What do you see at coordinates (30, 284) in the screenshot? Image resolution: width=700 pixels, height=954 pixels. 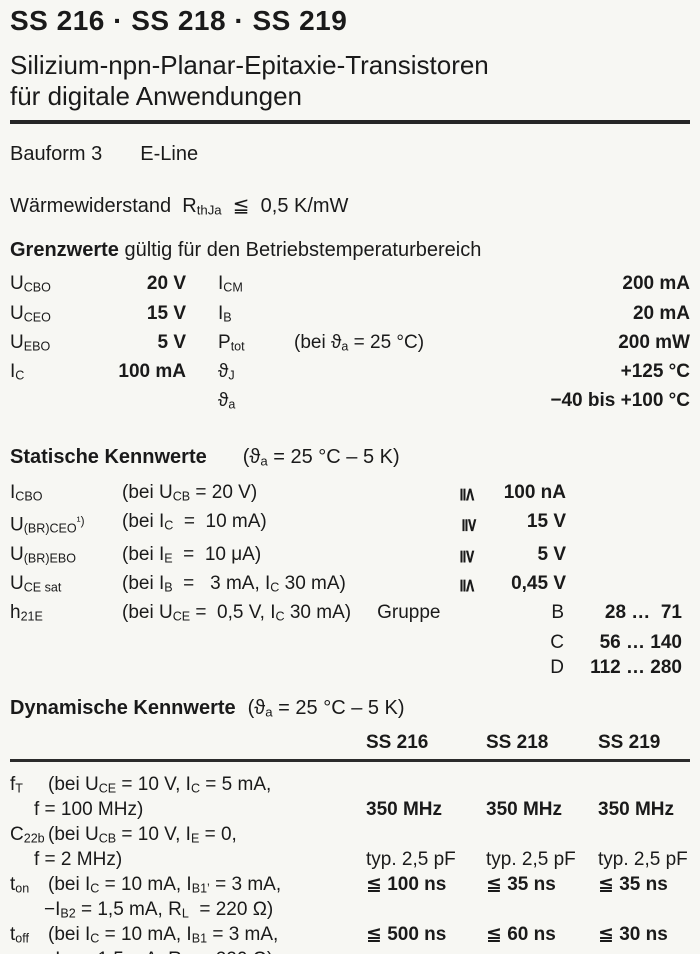 I see `param-symbol: UCBO` at bounding box center [30, 284].